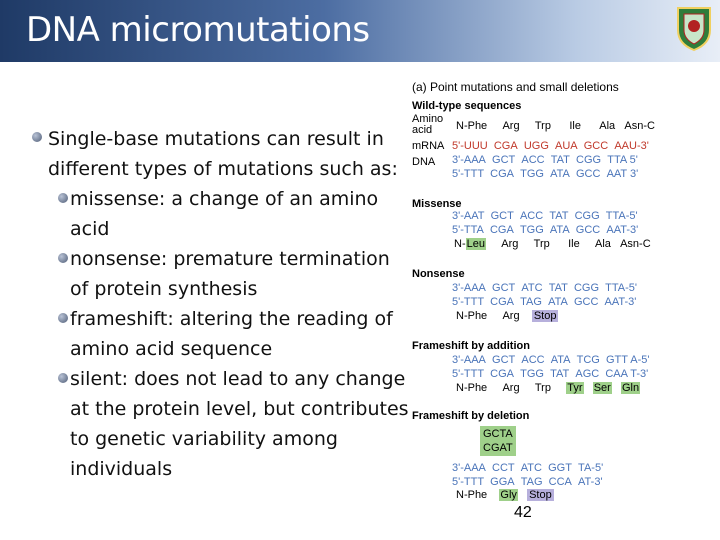 The height and width of the screenshot is (540, 720). What do you see at coordinates (550, 374) in the screenshot?
I see `seq-addition-bottom: 5'-TTT CGA TGG TAT AGC CAA T-3'` at bounding box center [550, 374].